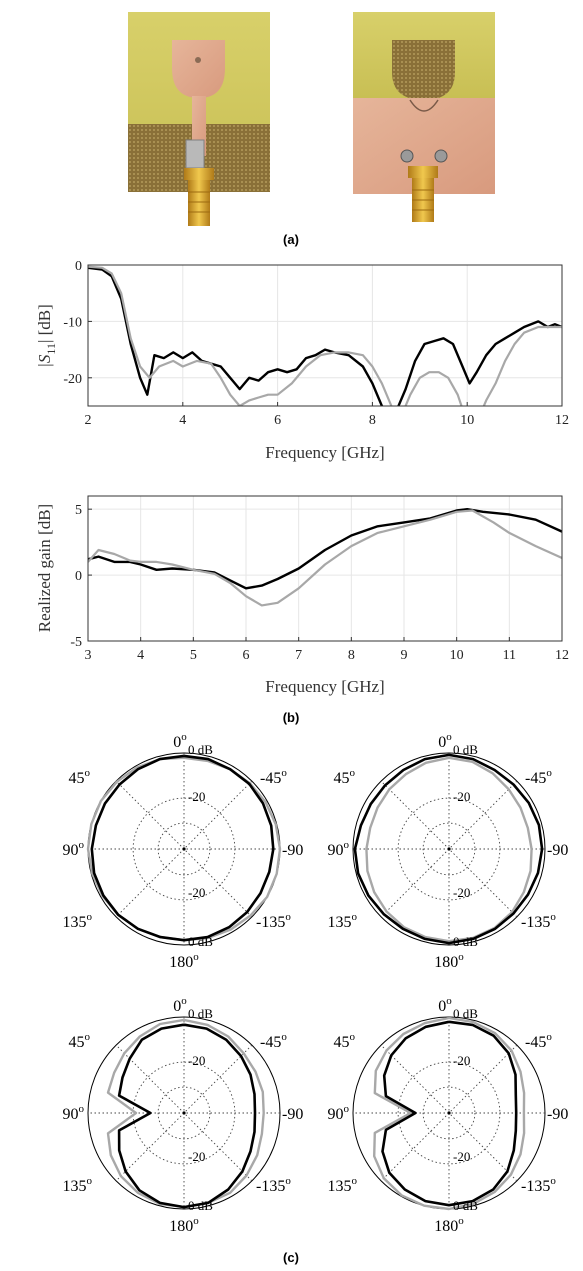  What do you see at coordinates (291, 239) in the screenshot?
I see `caption-a: (a)` at bounding box center [291, 239].